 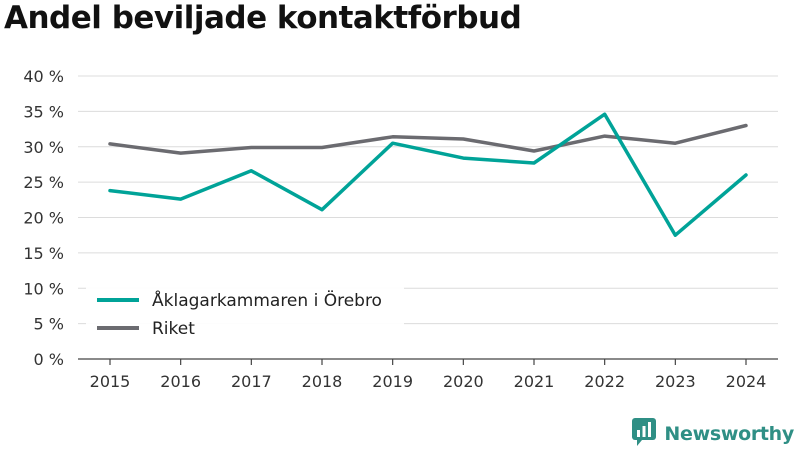 I want to click on x-tick-label: 2017, so click(x=251, y=381).